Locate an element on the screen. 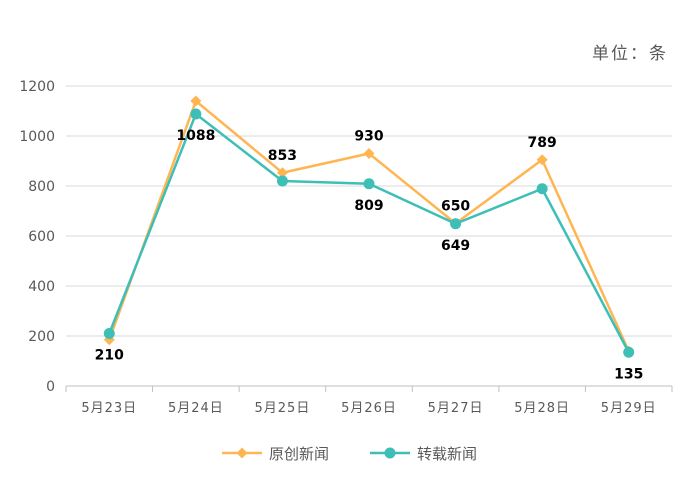 This screenshot has width=695, height=483. y-tick-label: 1000 is located at coordinates (37, 137).